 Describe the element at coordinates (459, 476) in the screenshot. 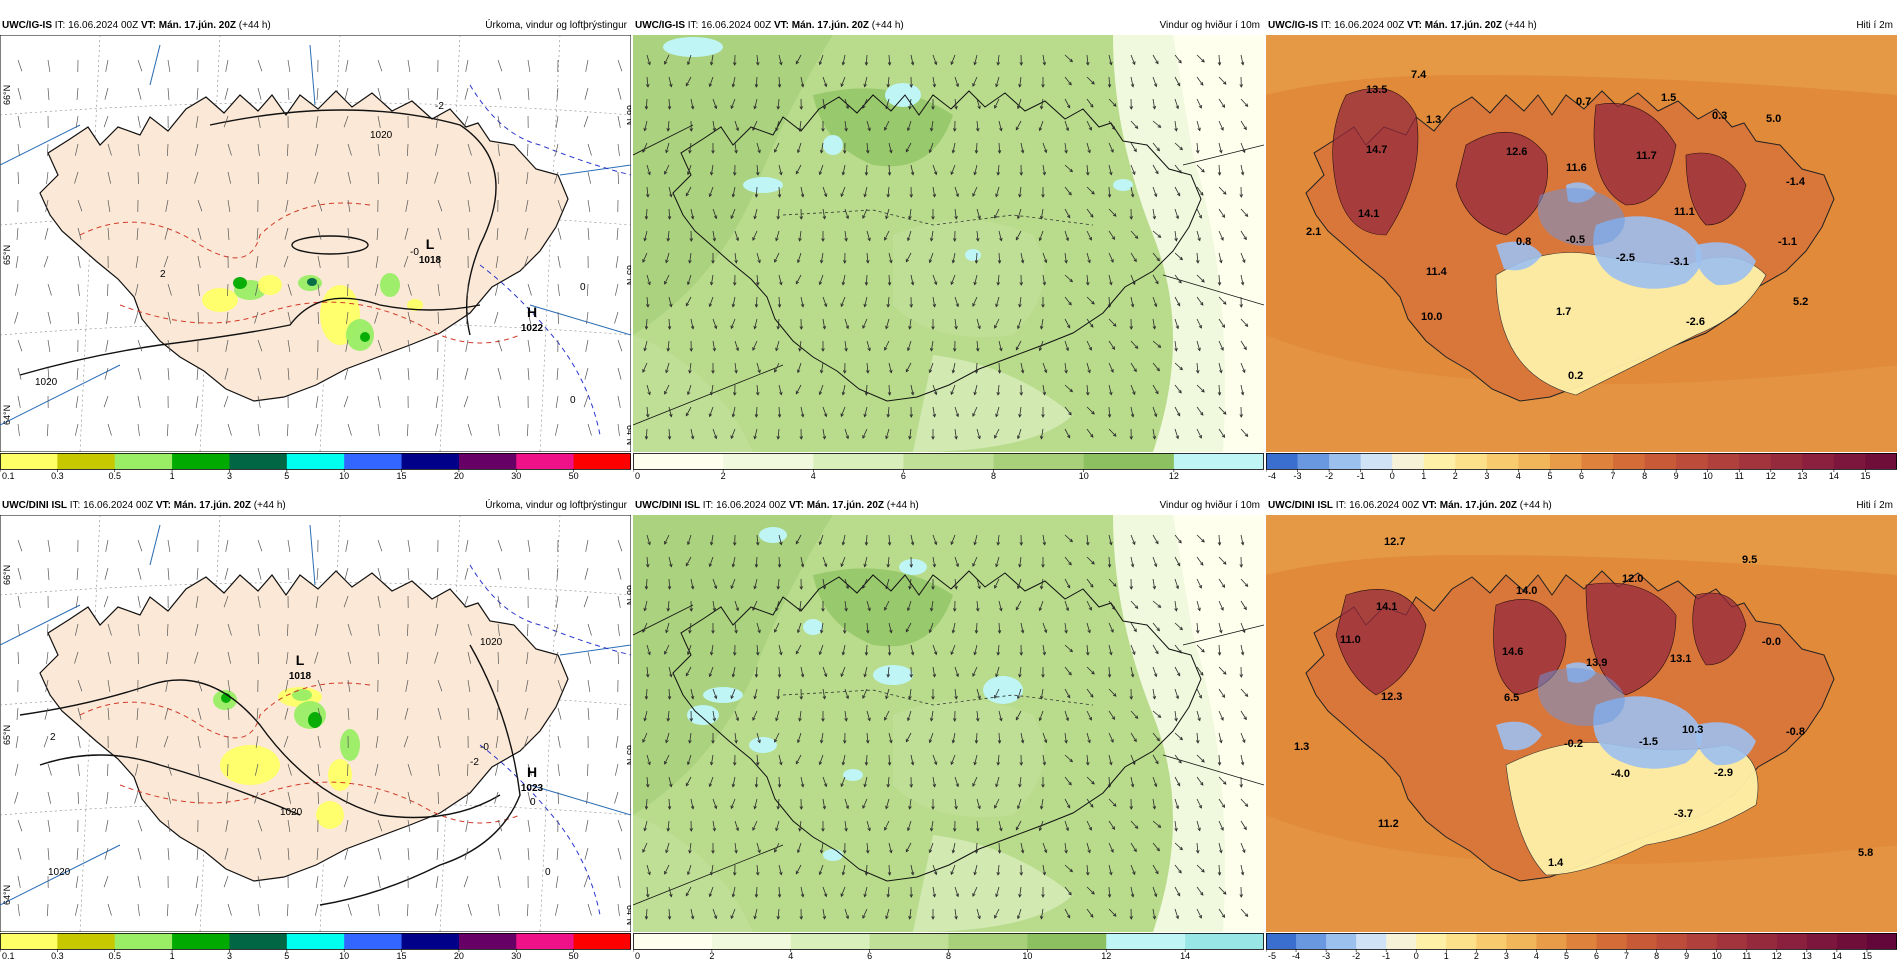

I see `colorbar-label: 20` at that location.